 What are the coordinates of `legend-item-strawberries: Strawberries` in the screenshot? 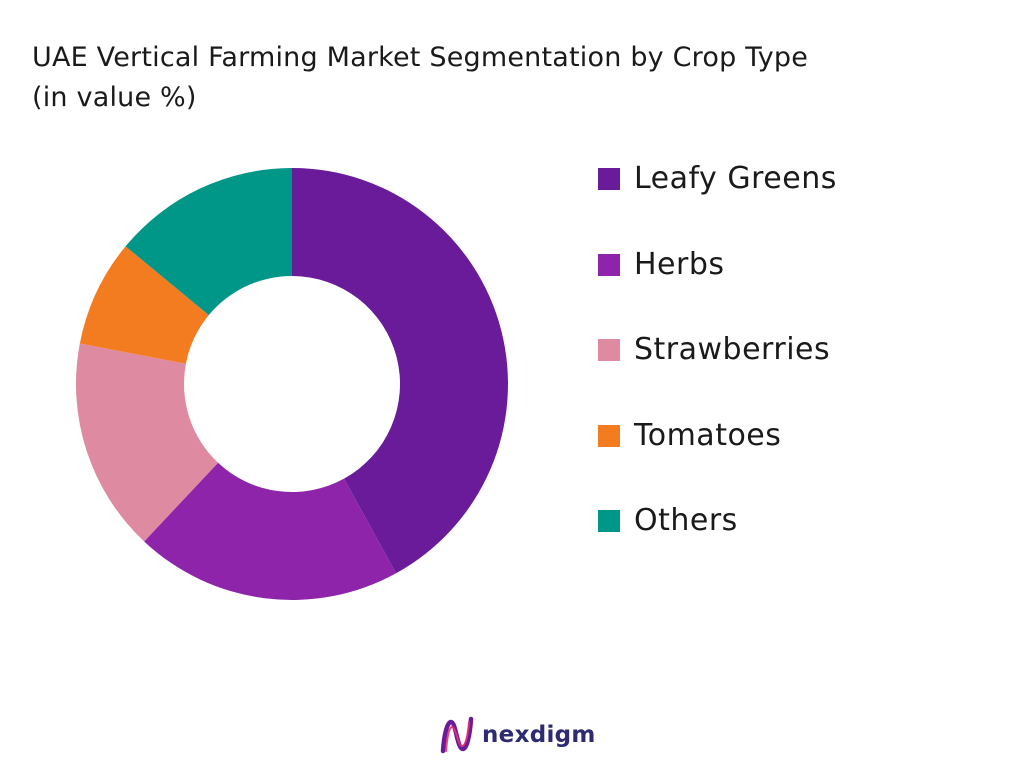 It's located at (717, 372).